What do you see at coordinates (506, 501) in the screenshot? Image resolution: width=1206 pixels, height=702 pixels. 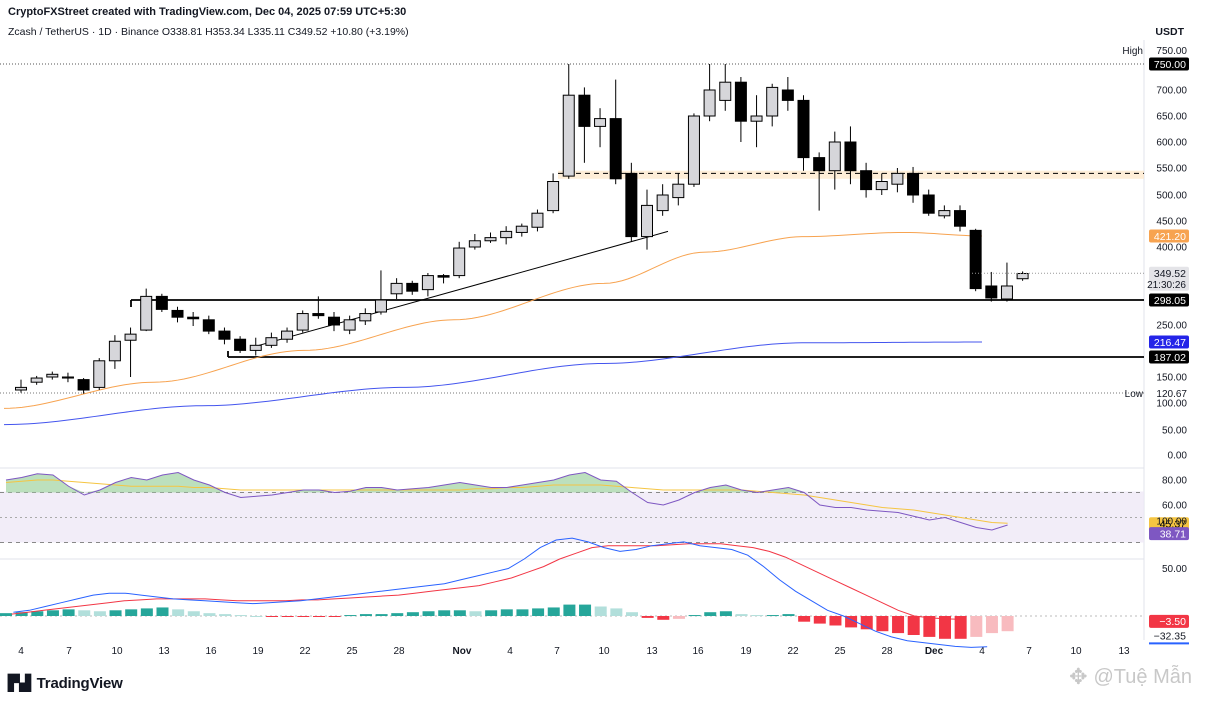 I see `rsi-line` at bounding box center [506, 501].